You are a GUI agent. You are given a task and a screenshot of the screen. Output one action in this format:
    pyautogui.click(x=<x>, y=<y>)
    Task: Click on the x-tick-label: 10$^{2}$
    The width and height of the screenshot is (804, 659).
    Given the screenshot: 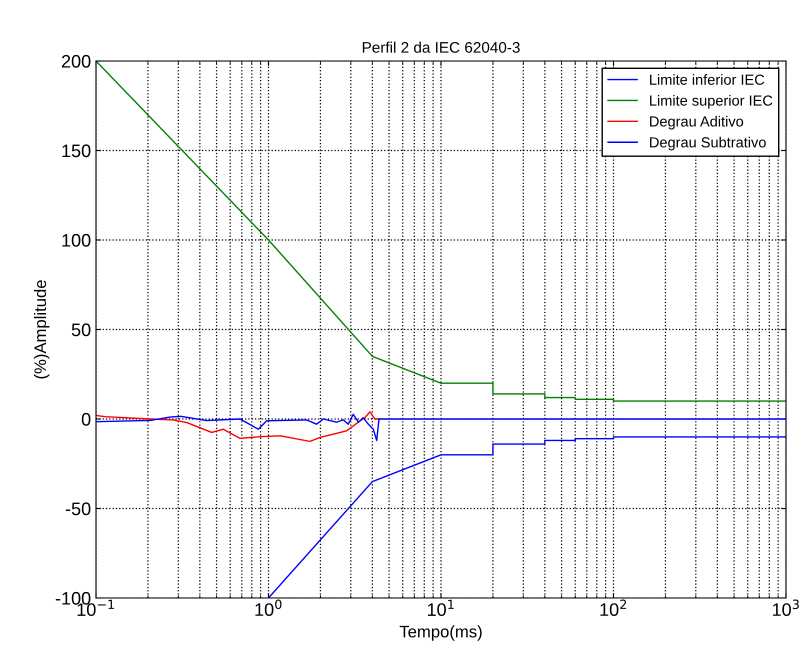 What is the action you would take?
    pyautogui.click(x=613, y=608)
    